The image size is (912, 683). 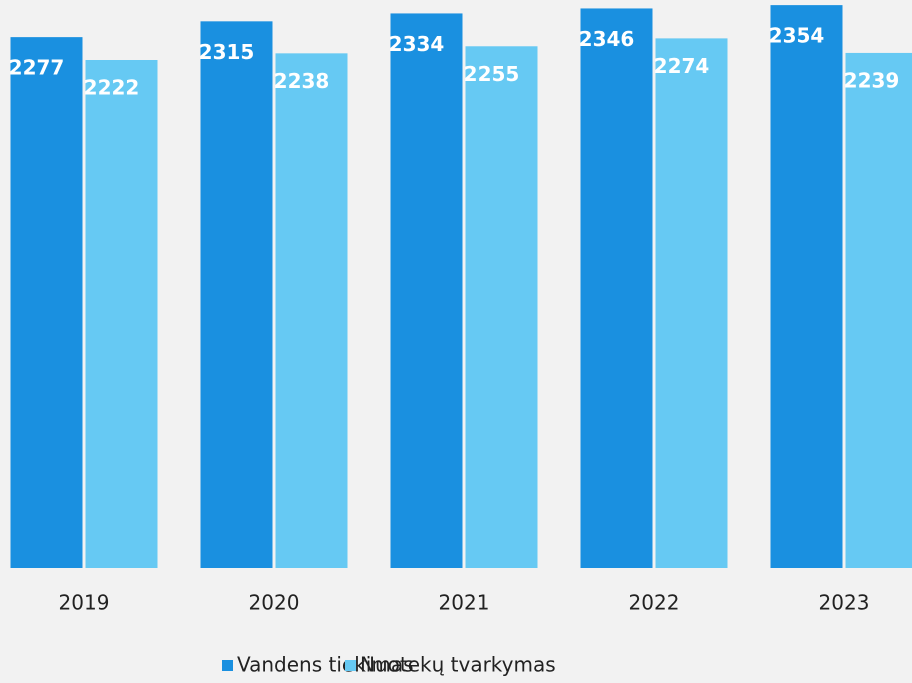 What do you see at coordinates (797, 36) in the screenshot?
I see `value-label: 2354` at bounding box center [797, 36].